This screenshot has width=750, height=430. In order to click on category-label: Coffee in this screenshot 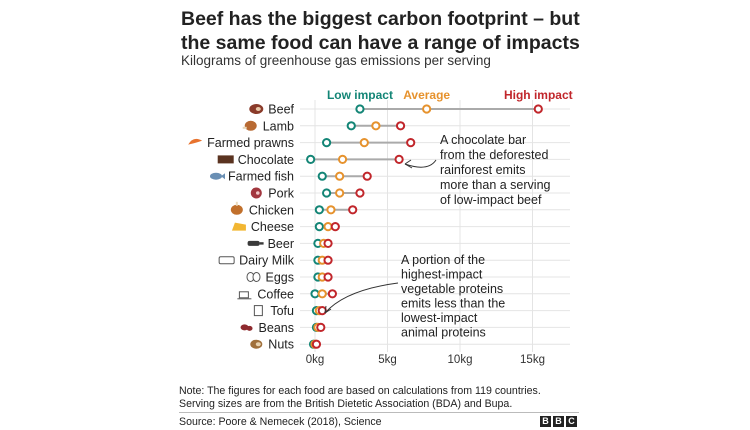, I will do `click(275, 294)`.